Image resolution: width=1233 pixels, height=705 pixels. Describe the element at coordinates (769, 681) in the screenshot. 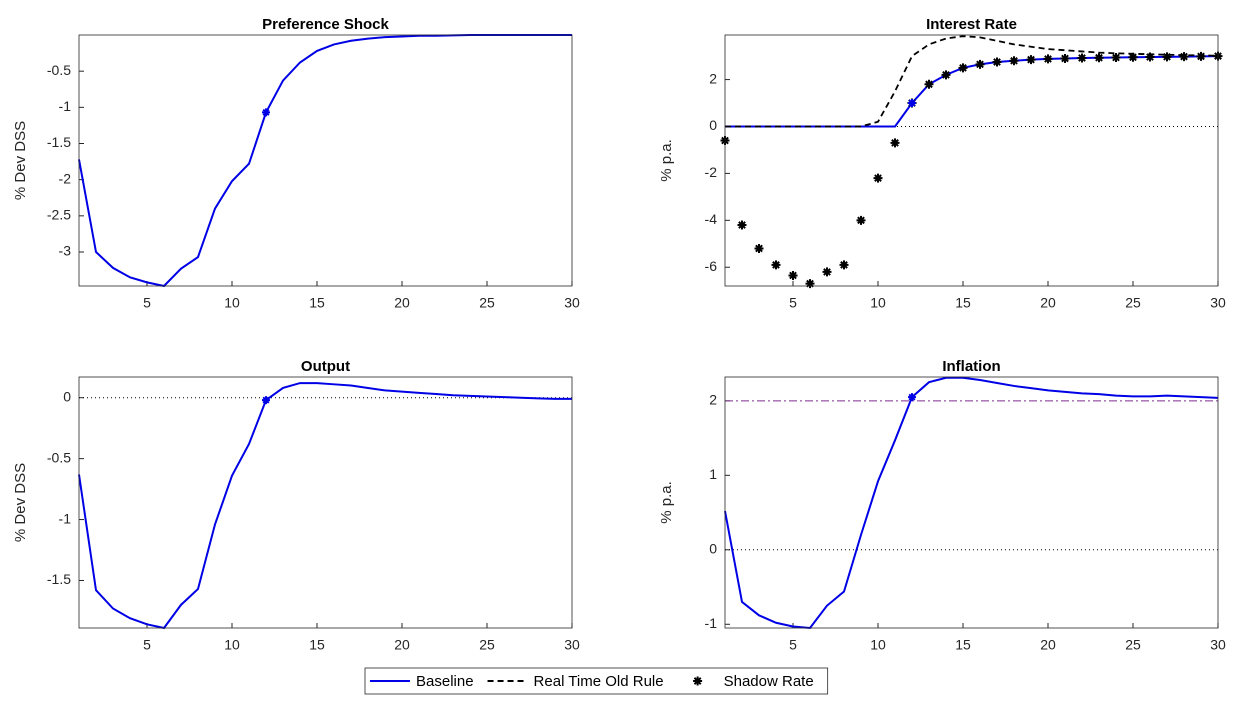

I see `legend-label: Shadow Rate` at that location.